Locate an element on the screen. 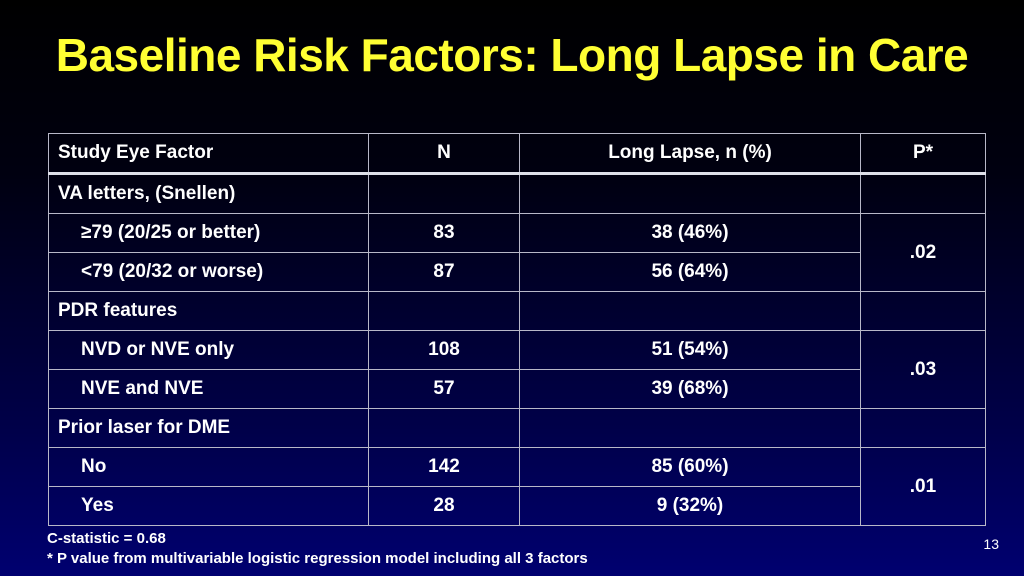 Image resolution: width=1024 pixels, height=576 pixels. row-n: 28 is located at coordinates (444, 506).